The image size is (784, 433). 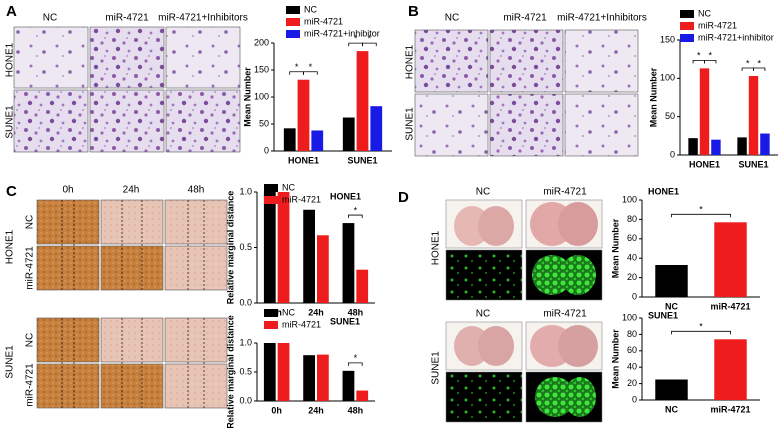 I want to click on panel-label: B, so click(x=413, y=11).